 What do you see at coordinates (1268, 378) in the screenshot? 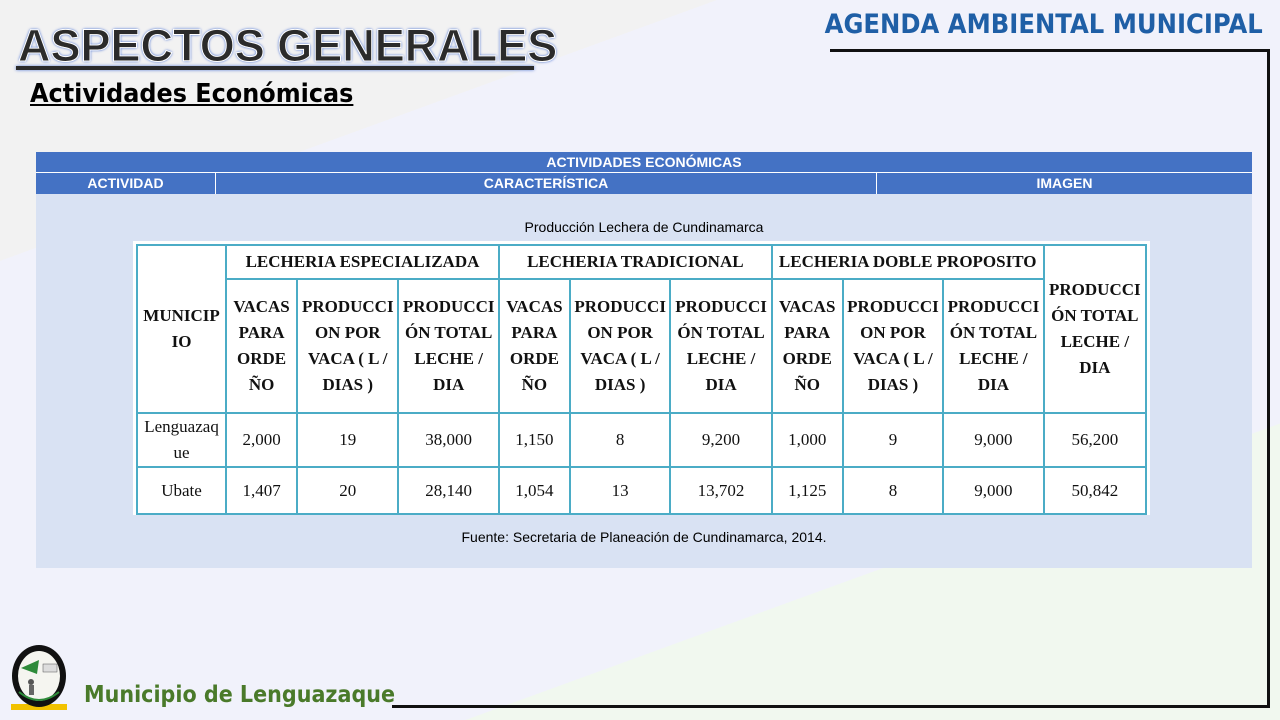
I see `frame-line-right` at bounding box center [1268, 378].